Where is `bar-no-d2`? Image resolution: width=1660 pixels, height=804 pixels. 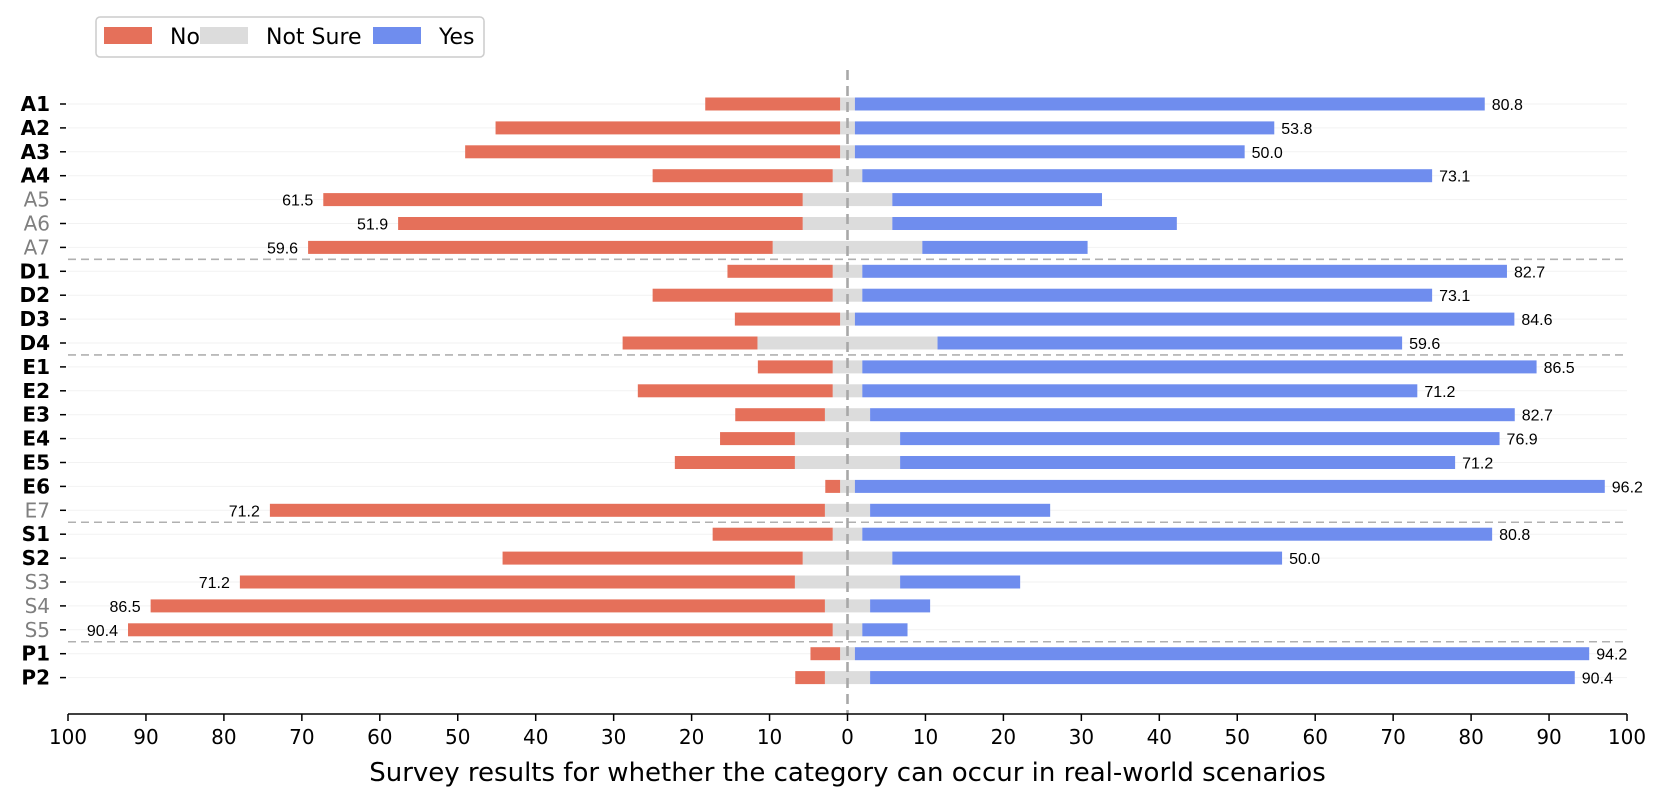 bar-no-d2 is located at coordinates (742, 295).